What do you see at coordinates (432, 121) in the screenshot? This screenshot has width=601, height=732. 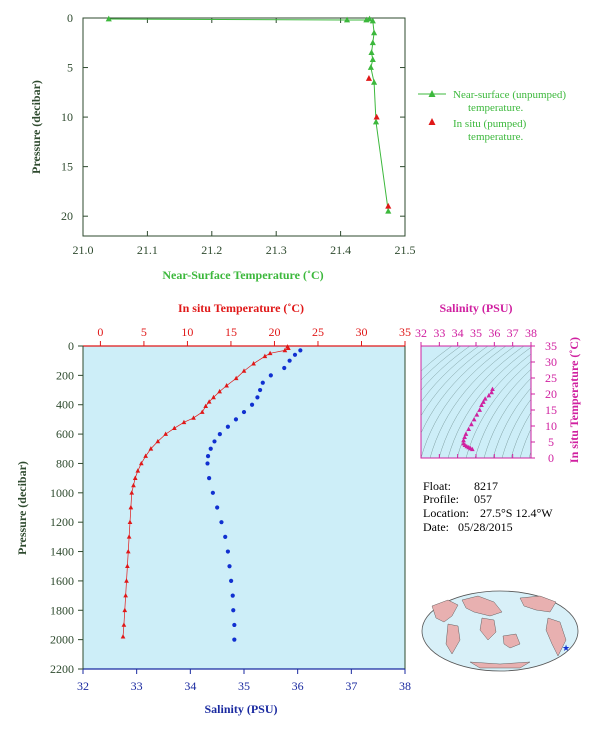 I see `legend-marker-in-situ` at bounding box center [432, 121].